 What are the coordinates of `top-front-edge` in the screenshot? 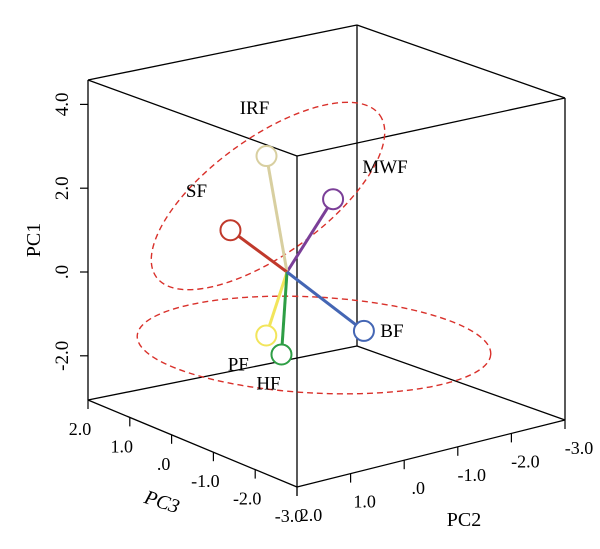 It's located at (431, 127).